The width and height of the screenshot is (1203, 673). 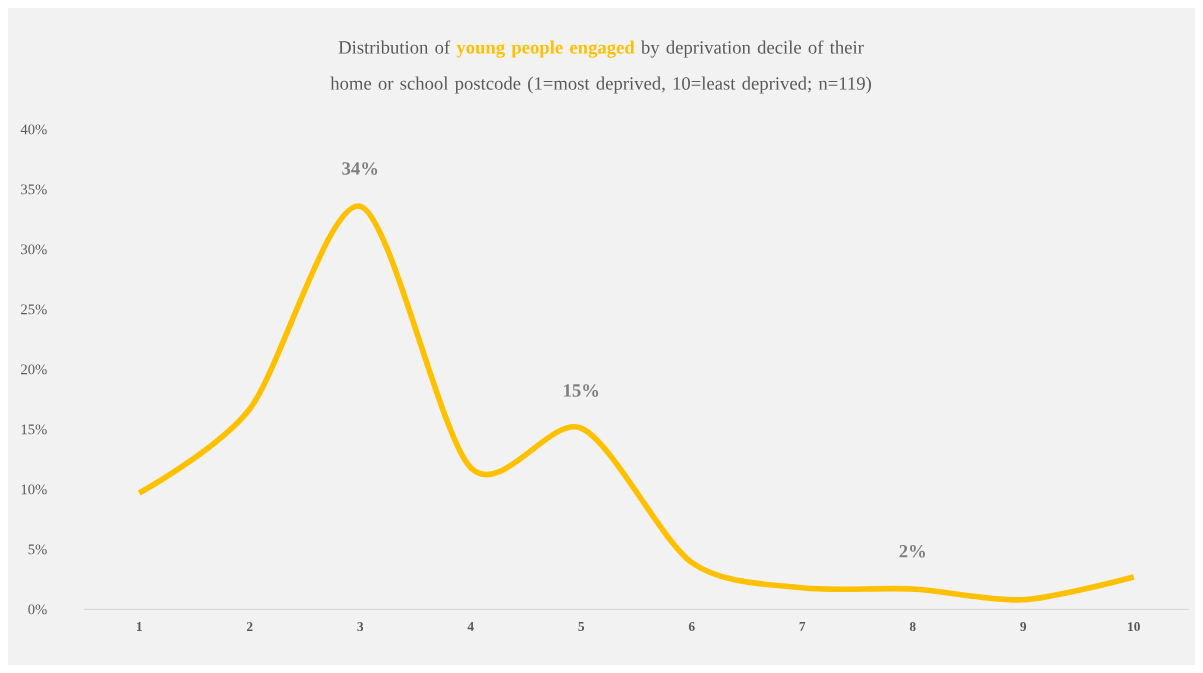 What do you see at coordinates (1134, 627) in the screenshot?
I see `x-tick-label: 10` at bounding box center [1134, 627].